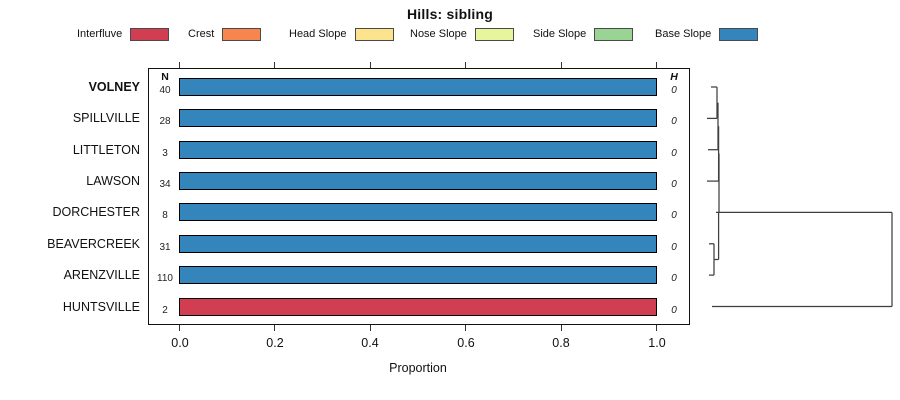 The image size is (900, 400). Describe the element at coordinates (418, 368) in the screenshot. I see `x-axis-title: Proportion` at that location.